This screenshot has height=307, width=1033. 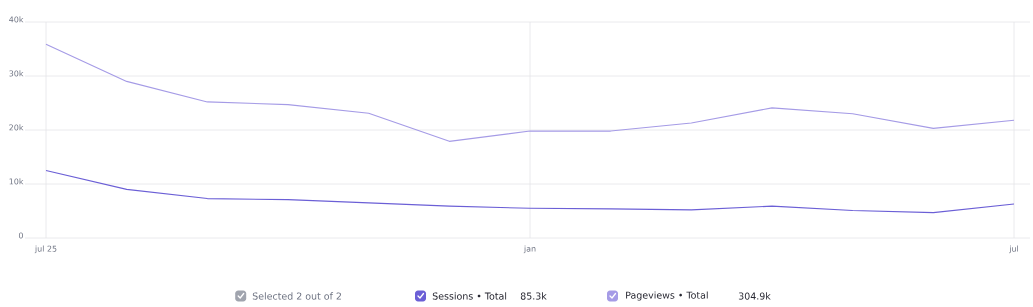 What do you see at coordinates (667, 296) in the screenshot?
I see `legend-label: Pageviews • Total` at bounding box center [667, 296].